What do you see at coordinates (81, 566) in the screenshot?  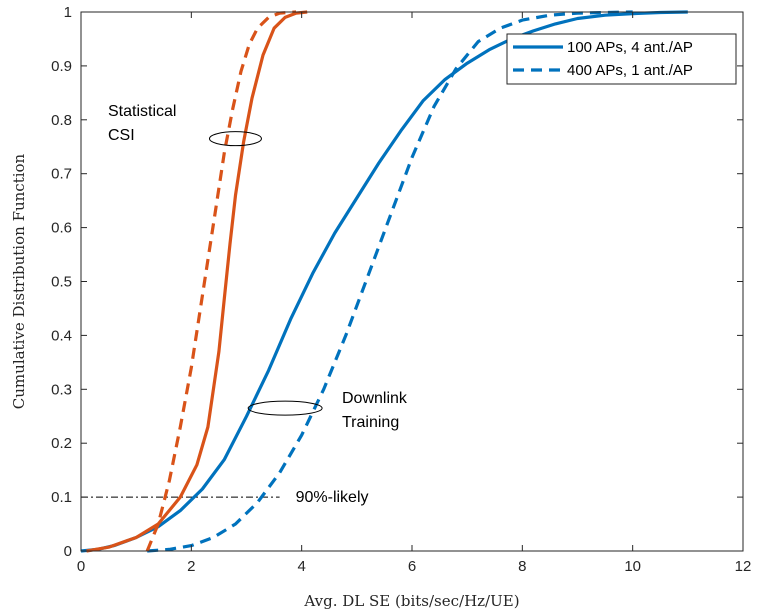 I see `x-tick-label: 0` at bounding box center [81, 566].